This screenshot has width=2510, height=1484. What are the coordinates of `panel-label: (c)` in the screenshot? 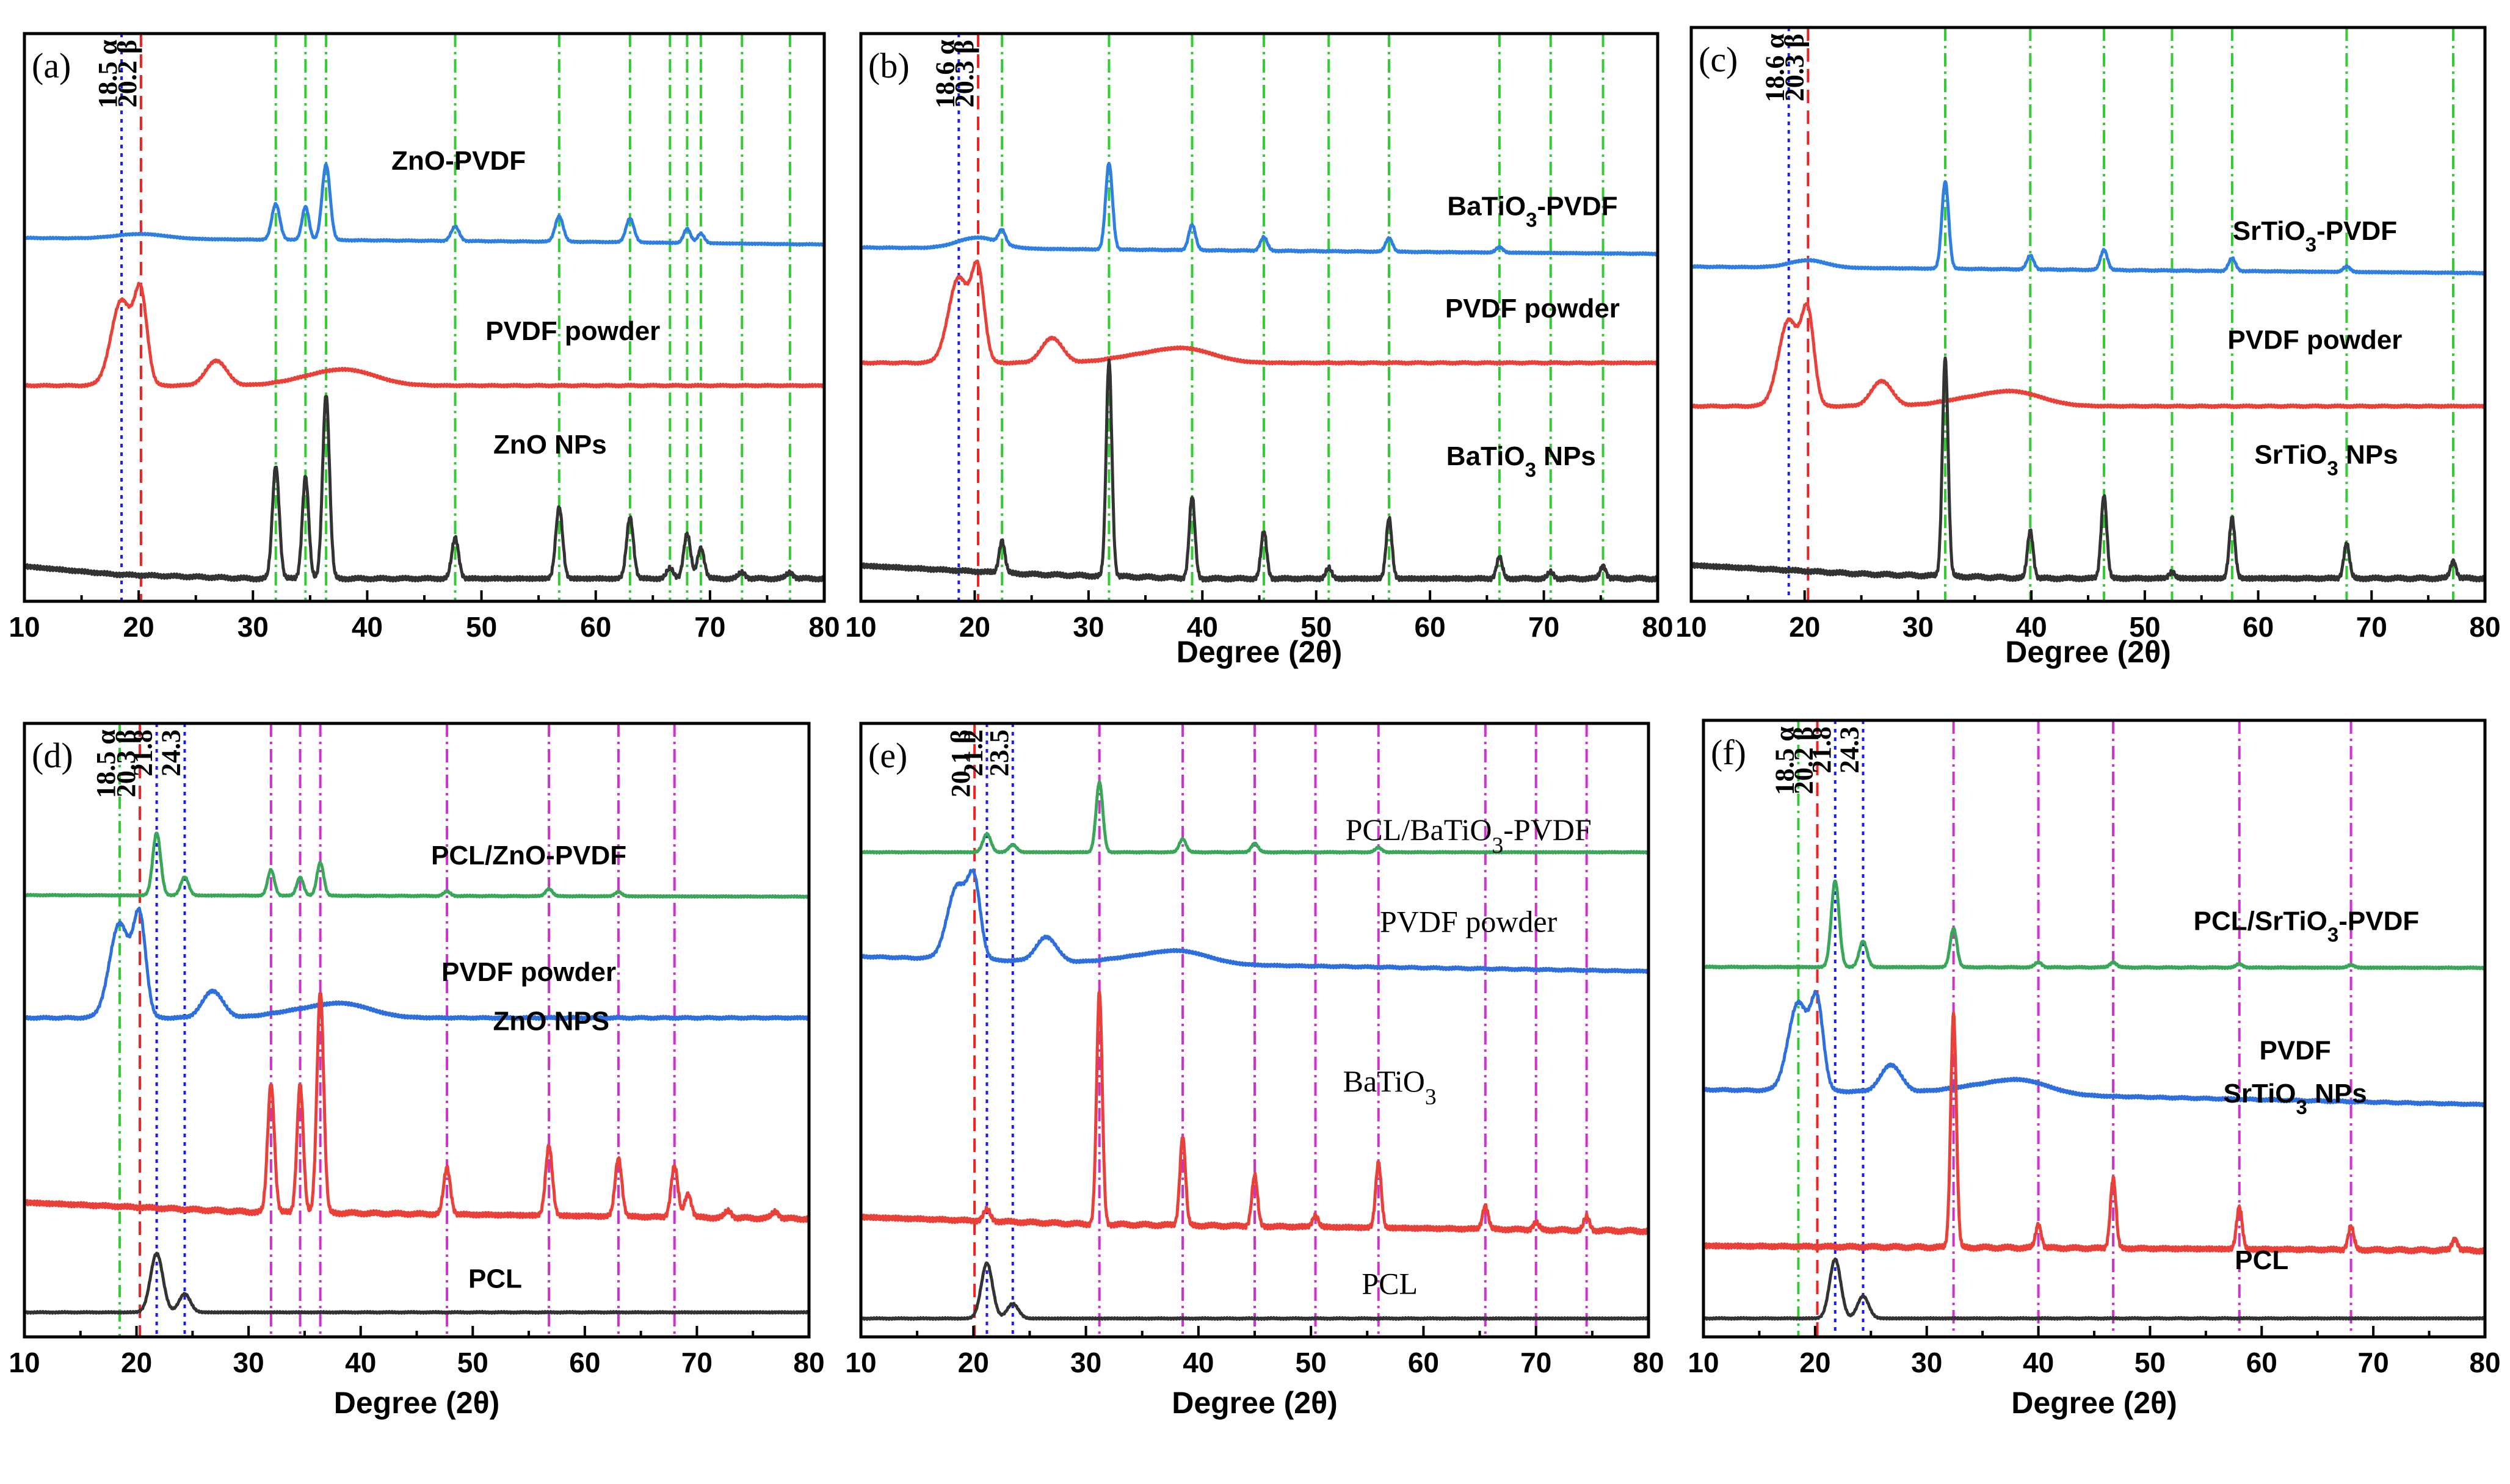 It's located at (1718, 60).